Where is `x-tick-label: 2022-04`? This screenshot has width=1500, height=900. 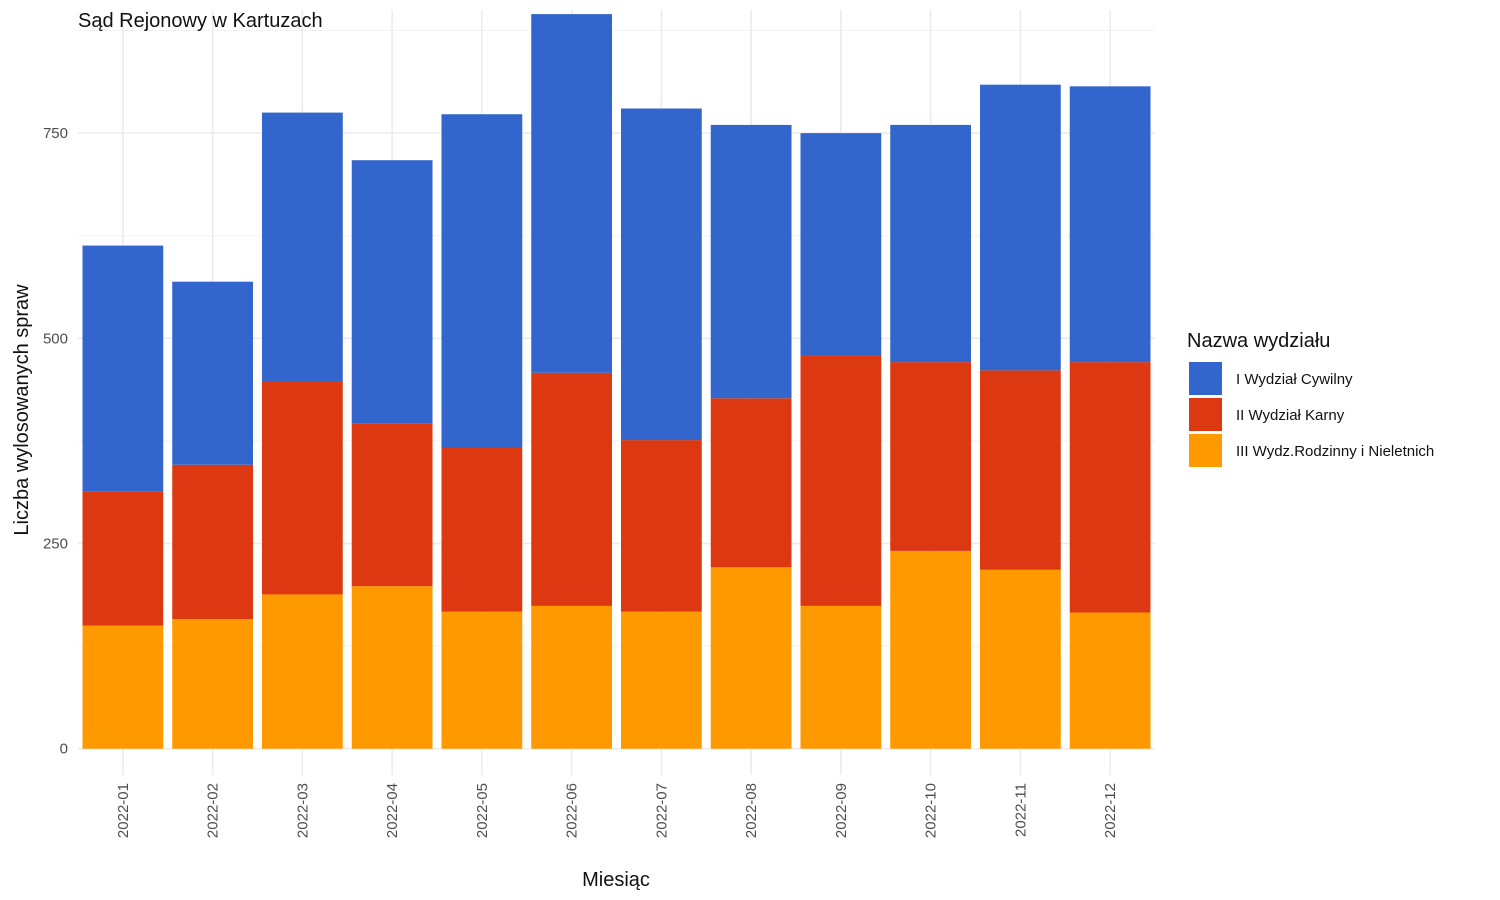 x-tick-label: 2022-04 is located at coordinates (392, 810).